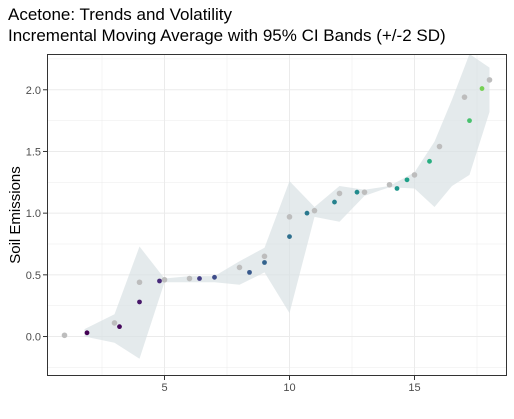  Describe the element at coordinates (33, 91) in the screenshot. I see `y-tick-label: 2.0` at that location.